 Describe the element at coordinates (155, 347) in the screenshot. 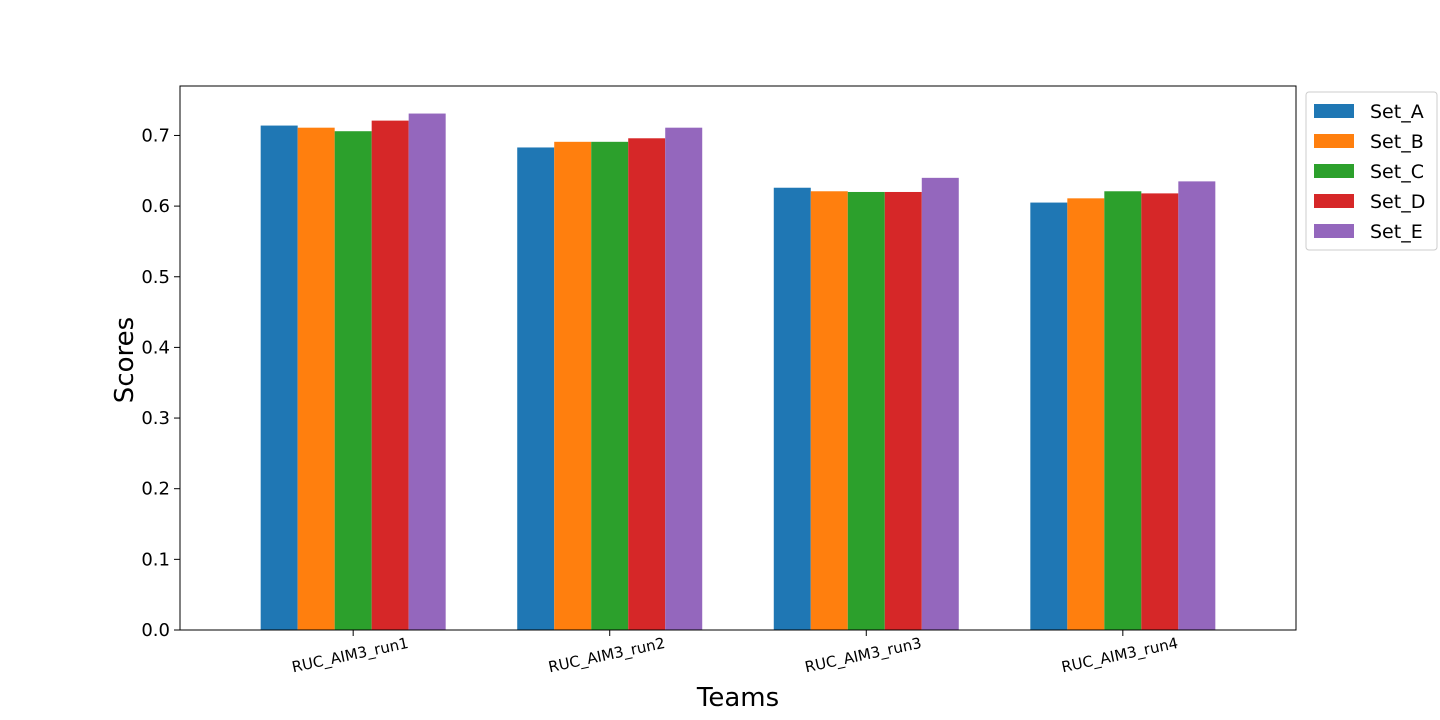

I see `y-tick-label: 0.4` at that location.